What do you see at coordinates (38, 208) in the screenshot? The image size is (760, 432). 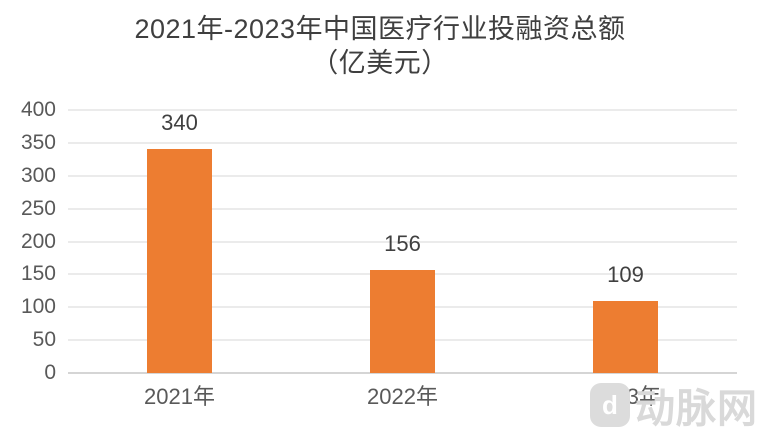 I see `y-axis-tick-label: 250` at bounding box center [38, 208].